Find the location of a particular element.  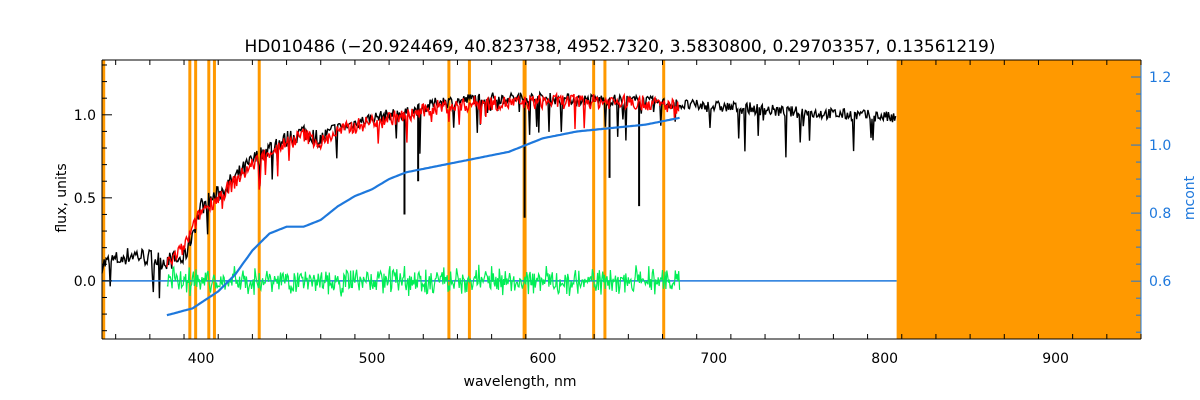

right-axis-label: mcont is located at coordinates (1190, 197).